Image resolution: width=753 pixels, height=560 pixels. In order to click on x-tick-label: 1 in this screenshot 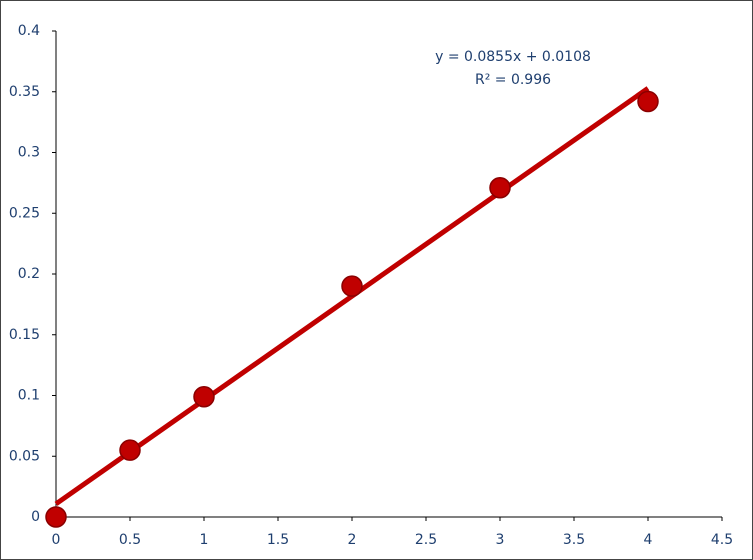, I will do `click(204, 540)`.